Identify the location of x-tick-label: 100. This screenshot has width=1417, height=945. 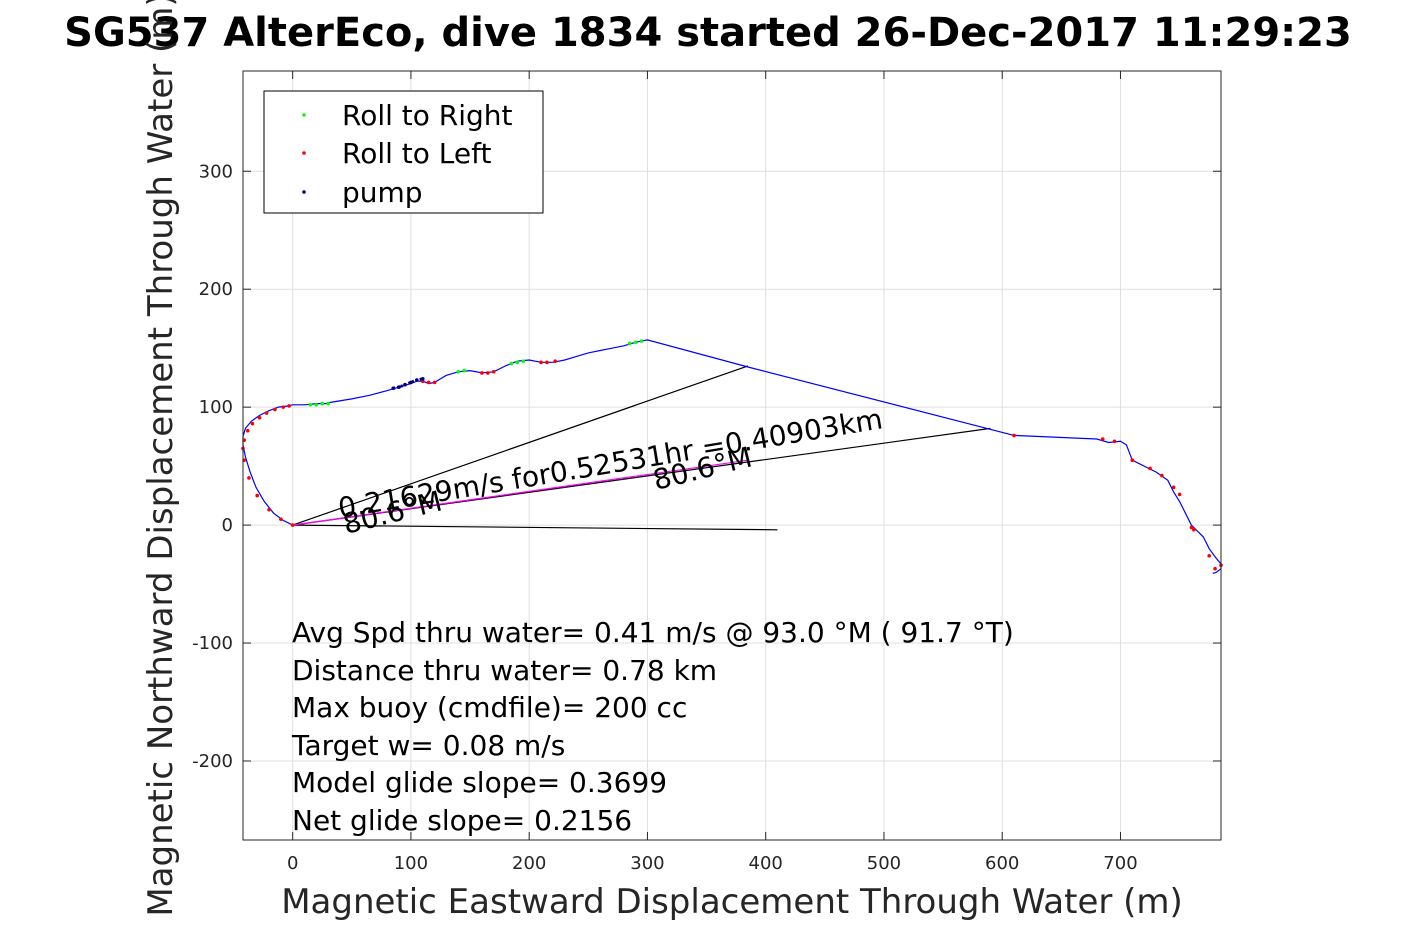
(411, 863).